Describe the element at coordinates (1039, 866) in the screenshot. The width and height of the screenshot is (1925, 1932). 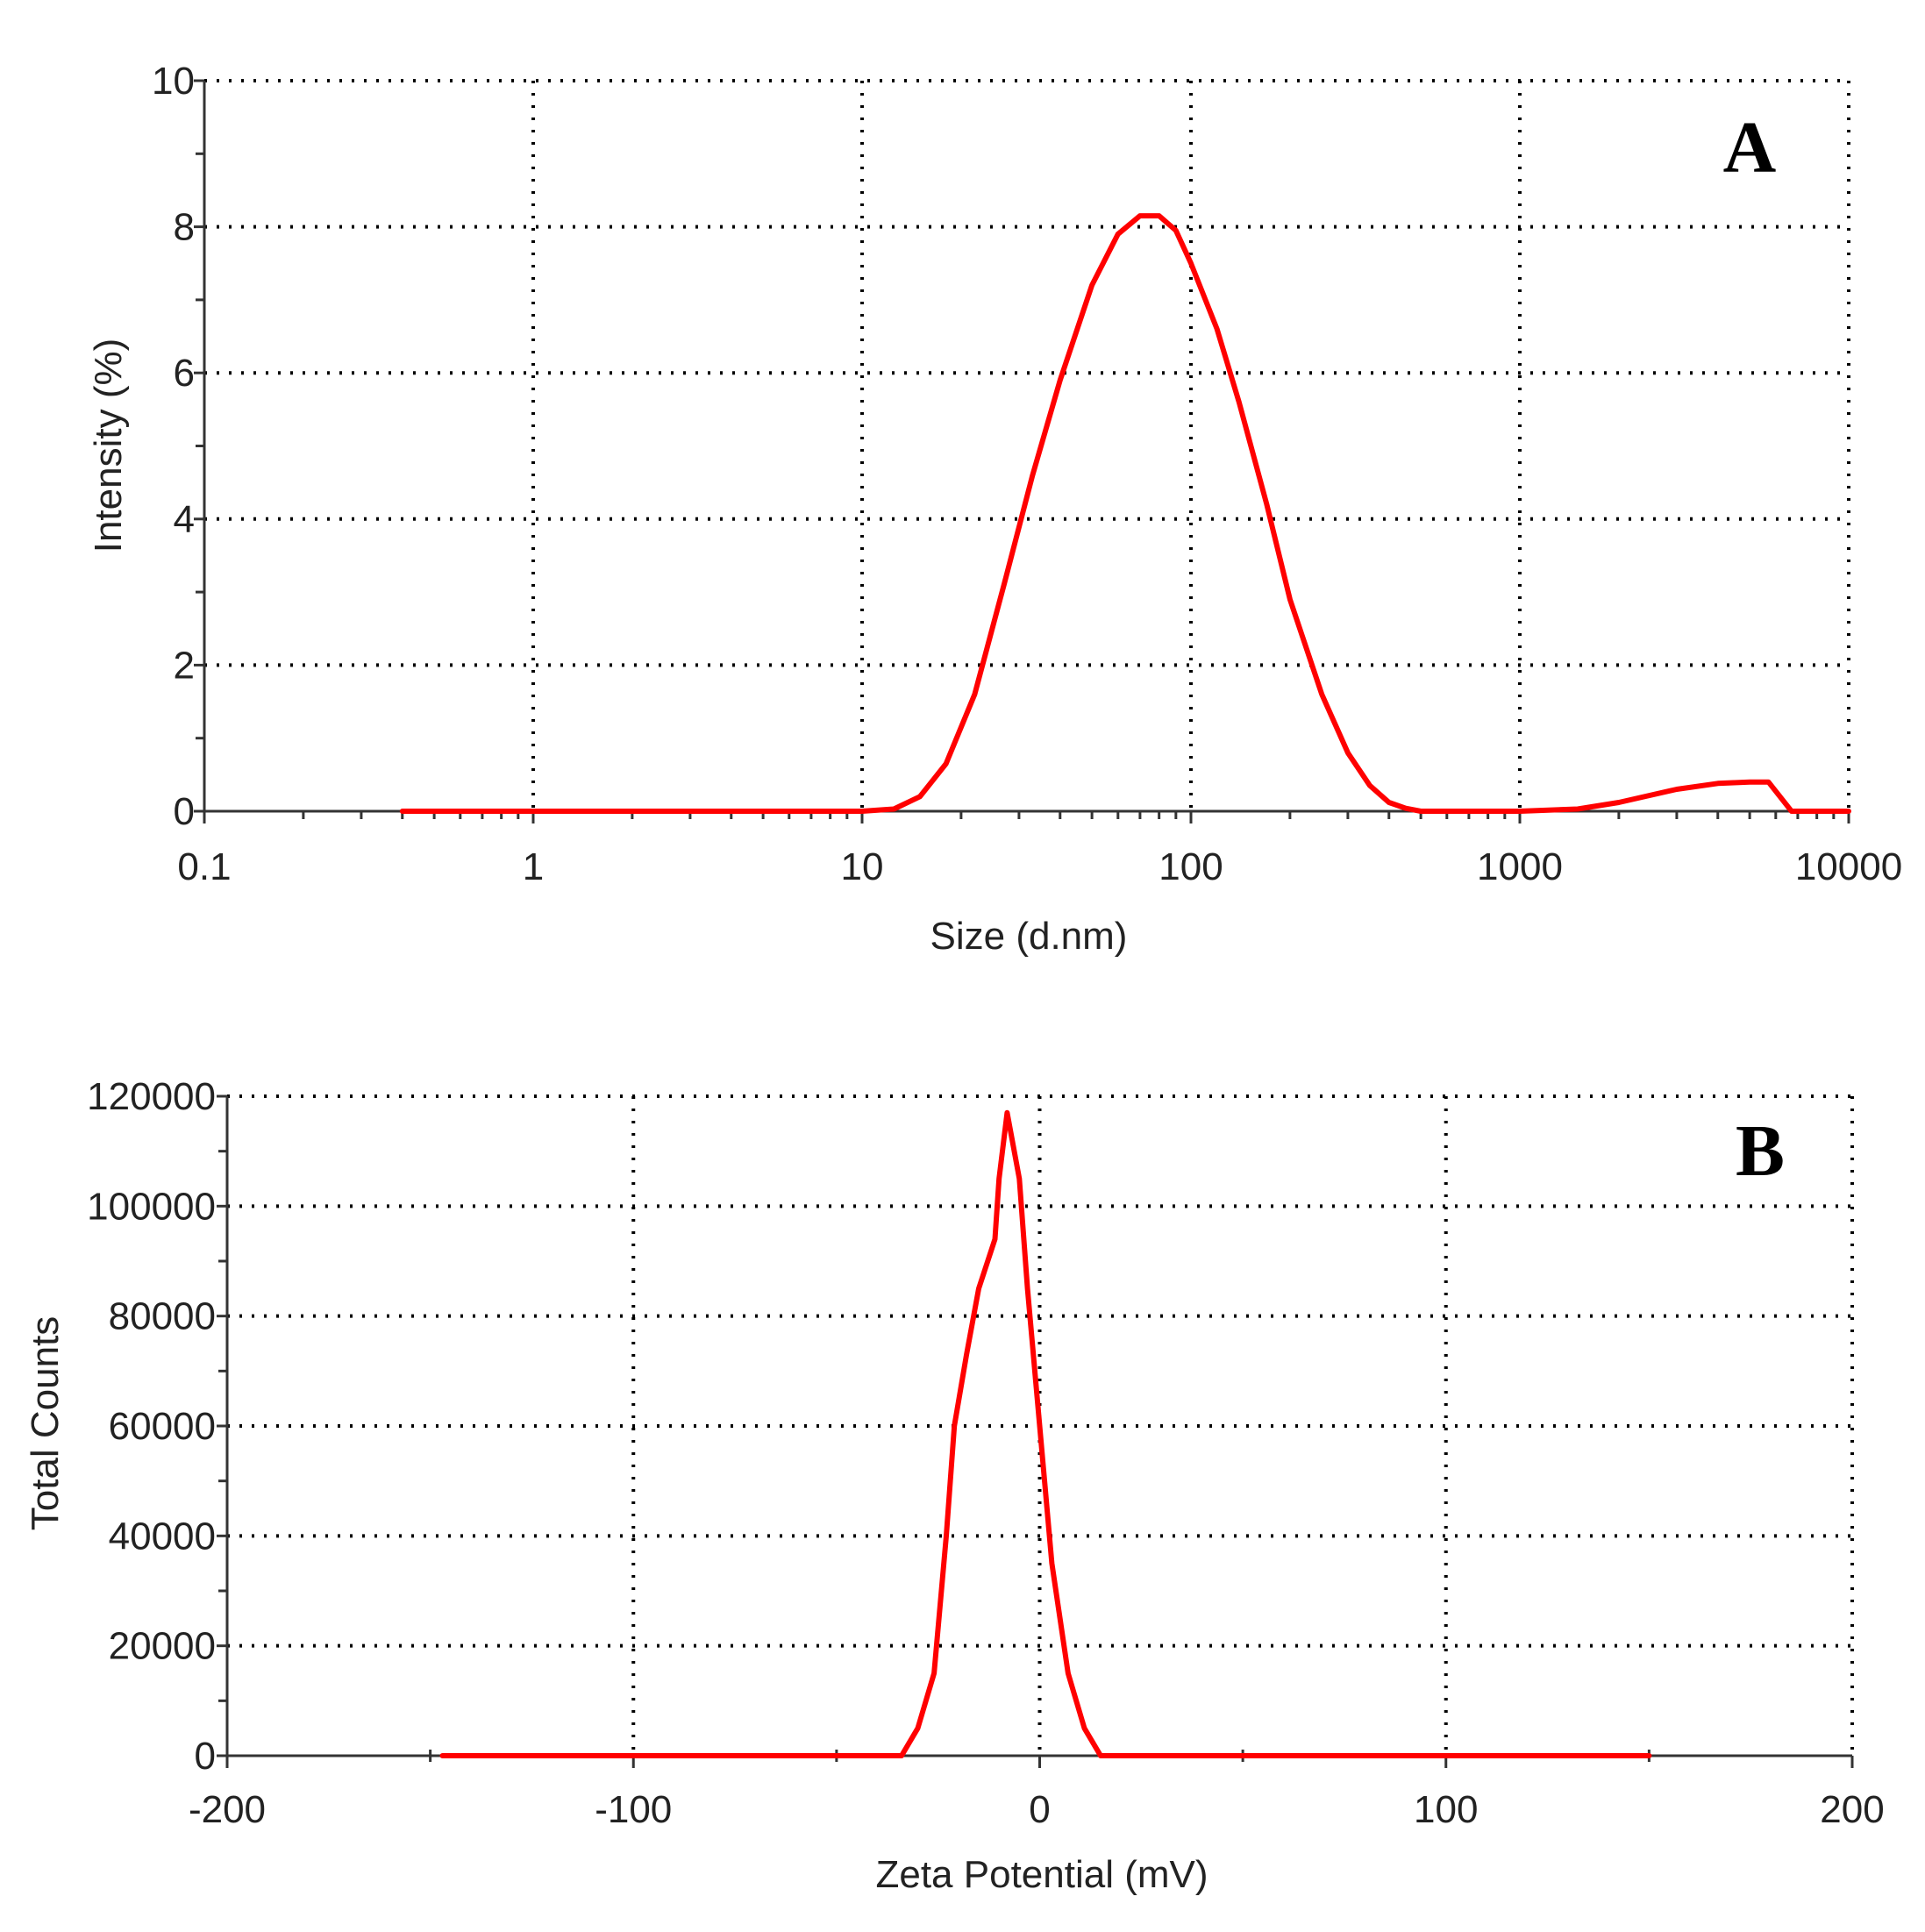
I see `chart-a-x-tick-labels: 0.1 1 10 100 1000 10000` at that location.